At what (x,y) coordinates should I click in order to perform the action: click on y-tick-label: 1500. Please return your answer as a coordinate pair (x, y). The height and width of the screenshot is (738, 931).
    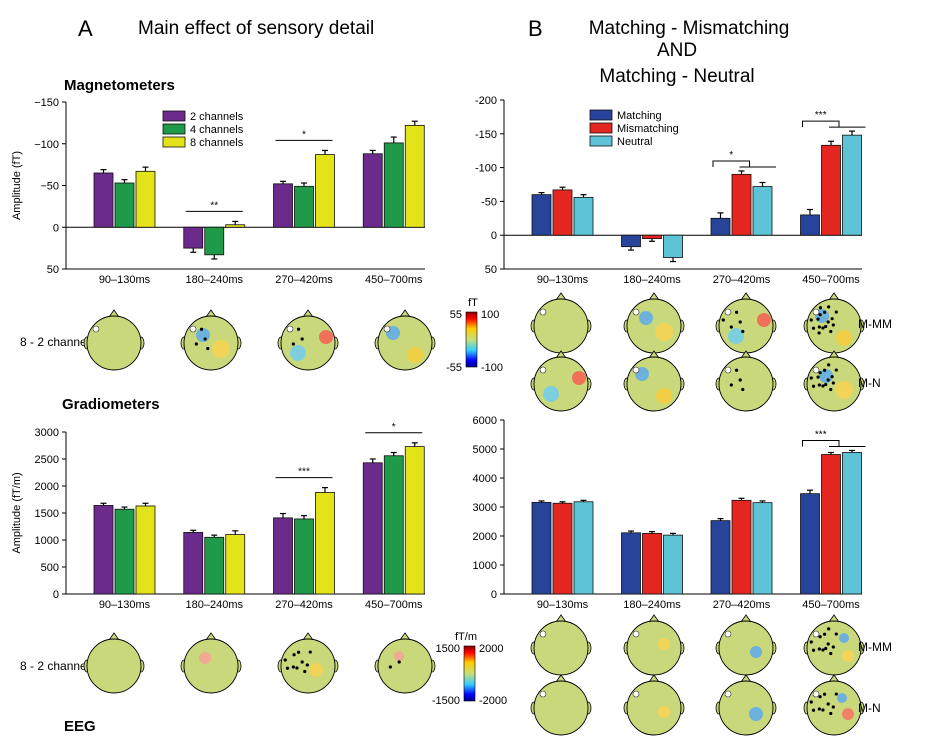
    Looking at the image, I should click on (47, 514).